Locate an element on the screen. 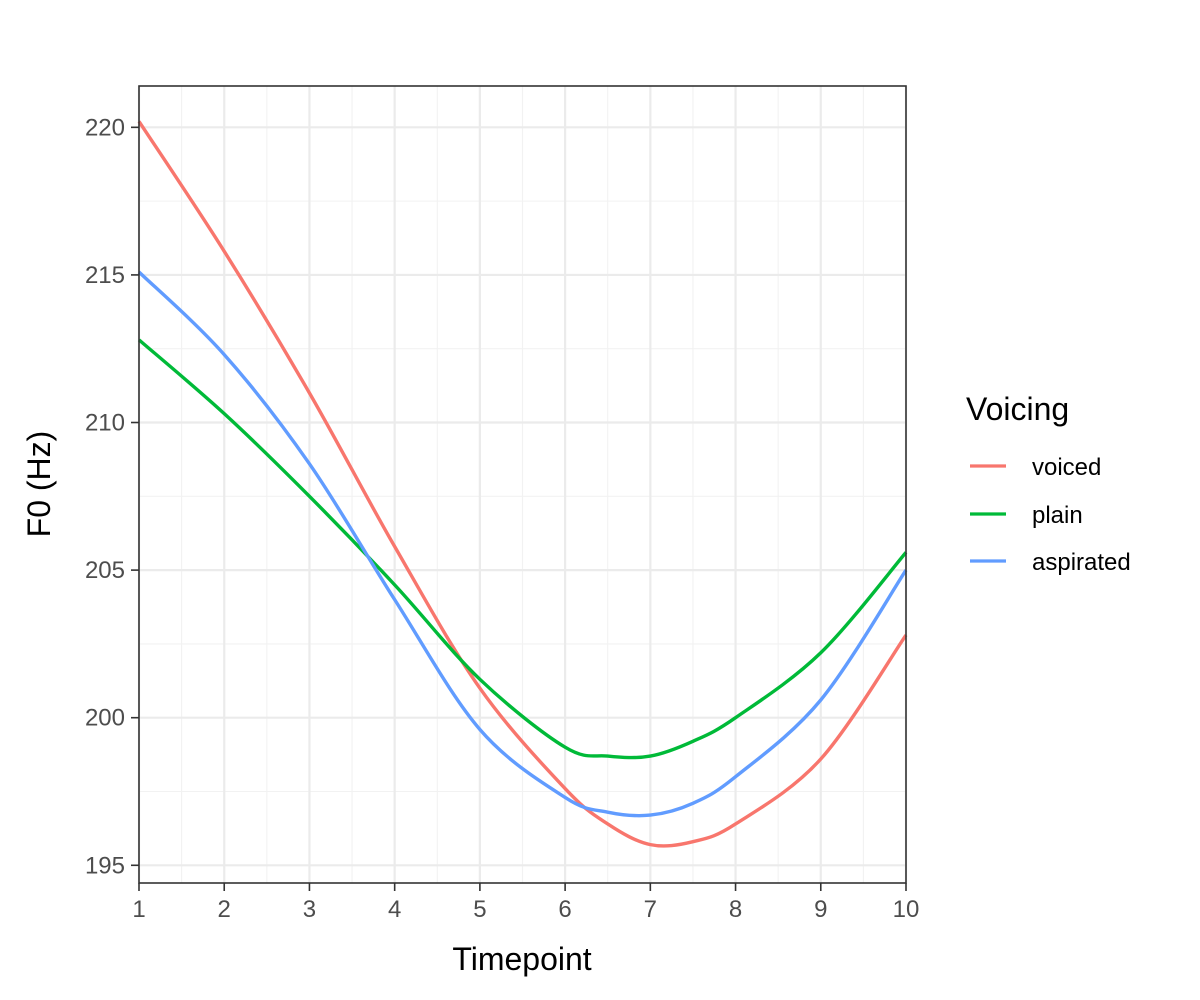 Image resolution: width=1200 pixels, height=1000 pixels. y-tick-label: 205 is located at coordinates (105, 570).